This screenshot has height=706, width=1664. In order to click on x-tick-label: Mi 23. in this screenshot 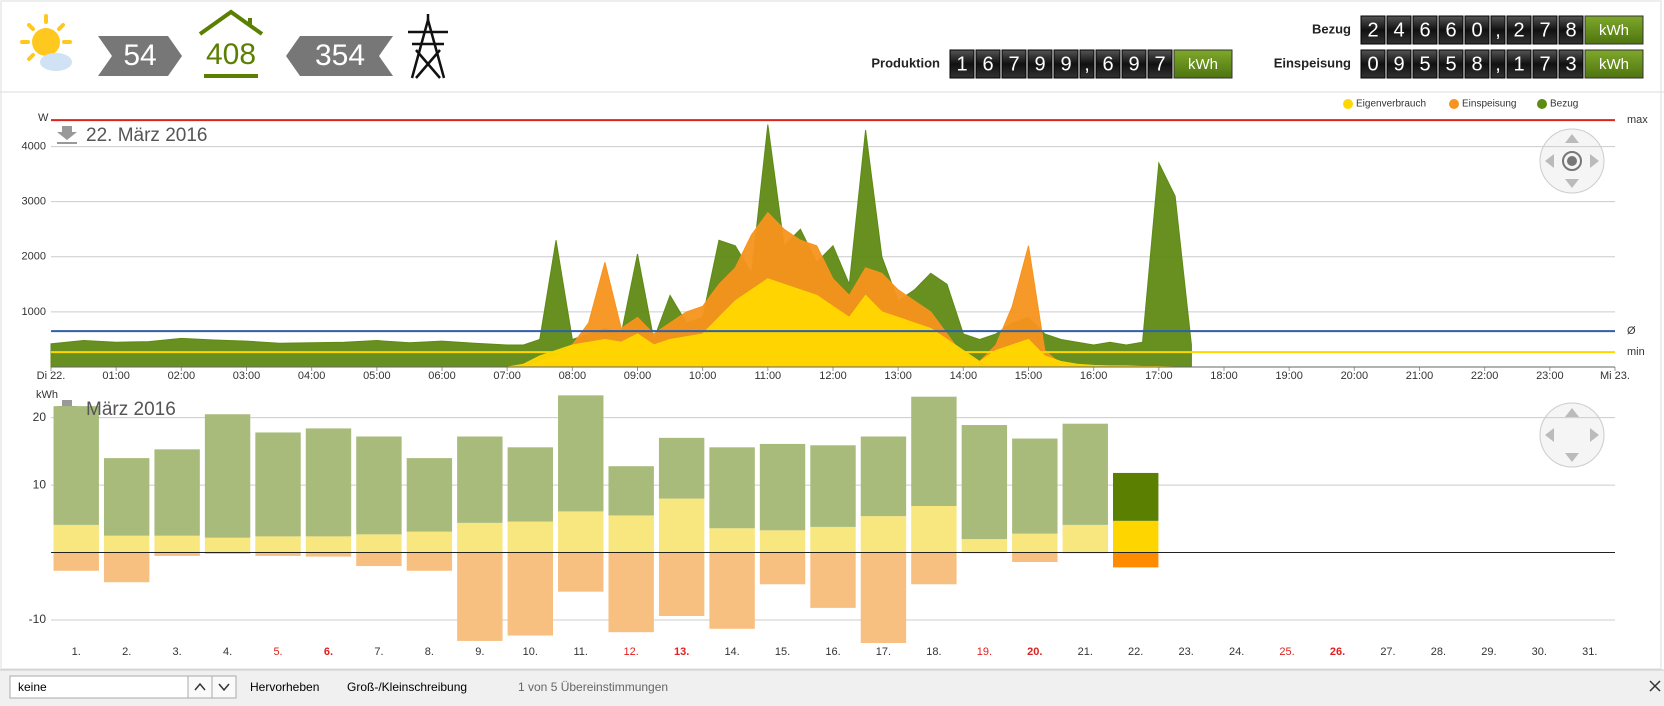, I will do `click(1615, 376)`.